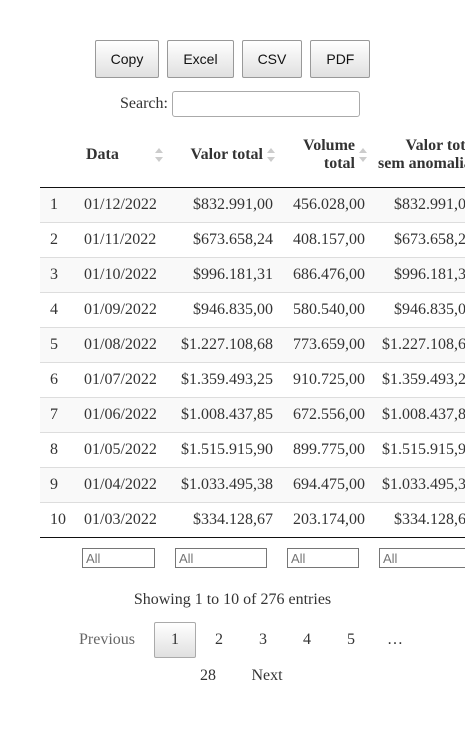 The width and height of the screenshot is (465, 734). I want to click on filter-row, so click(252, 557).